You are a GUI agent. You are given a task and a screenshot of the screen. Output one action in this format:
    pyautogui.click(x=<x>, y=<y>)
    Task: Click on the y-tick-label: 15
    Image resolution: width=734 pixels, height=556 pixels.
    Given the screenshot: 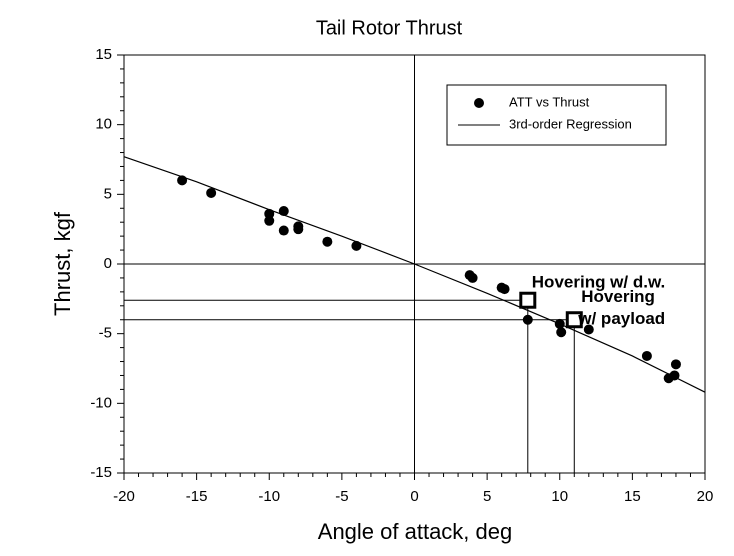 What is the action you would take?
    pyautogui.click(x=103, y=54)
    